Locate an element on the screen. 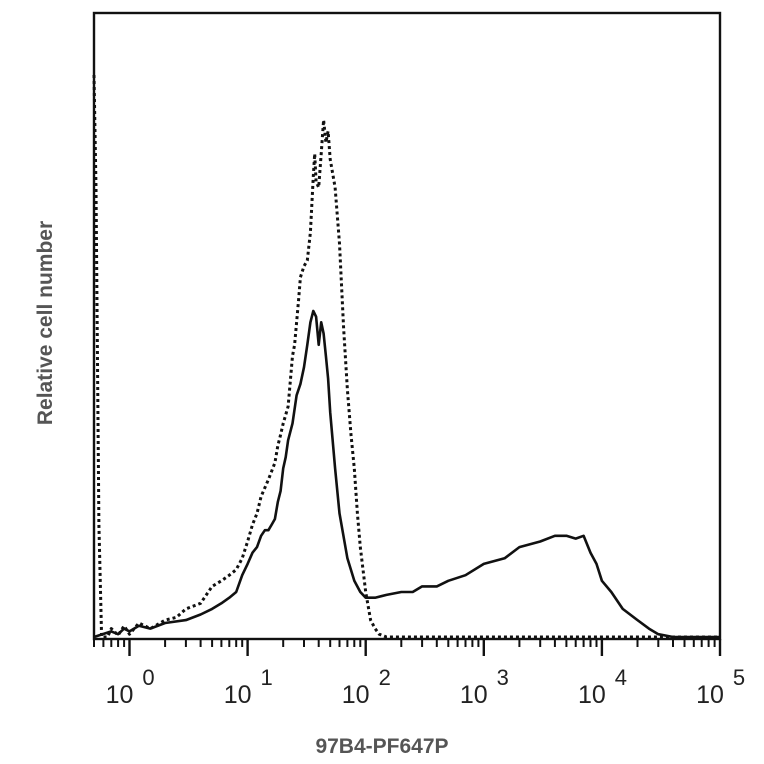  x-tick-label-exponent: 3 is located at coordinates (503, 677).